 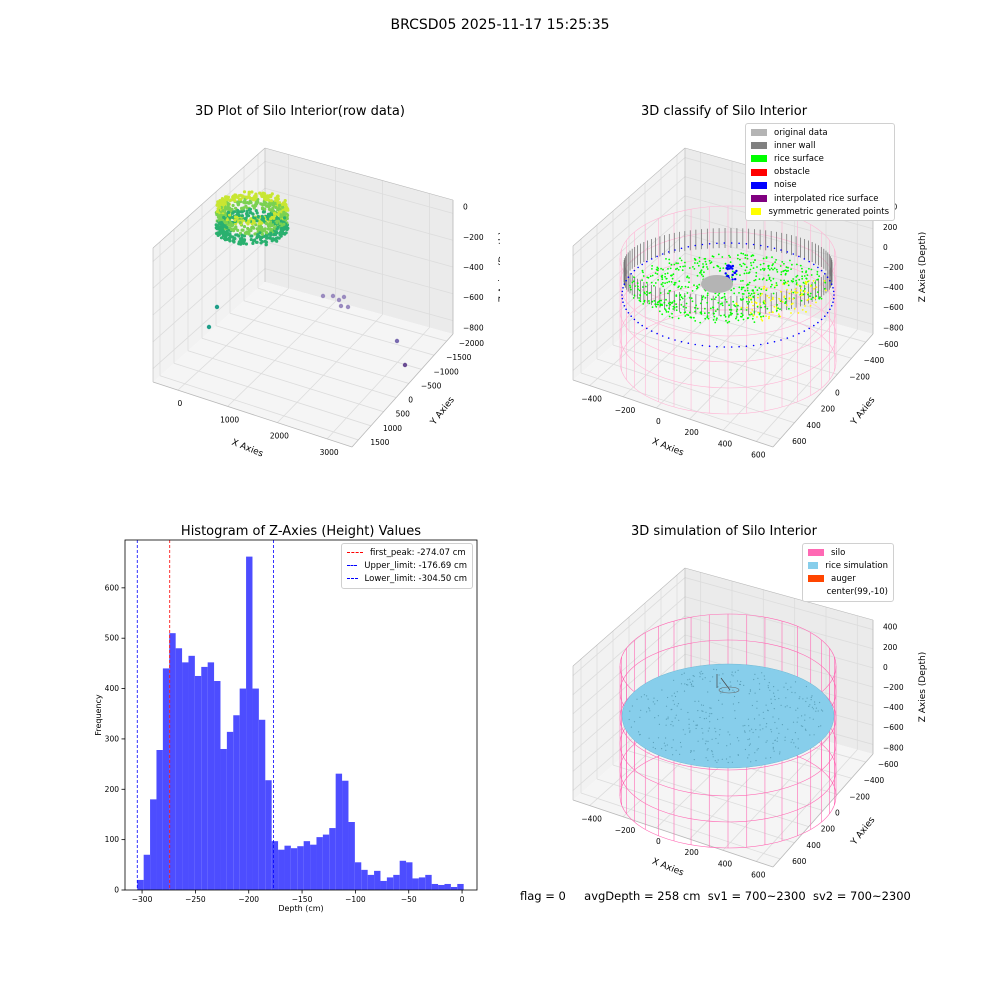 What do you see at coordinates (820, 211) in the screenshot?
I see `legend-entry: symmetric generated points` at bounding box center [820, 211].